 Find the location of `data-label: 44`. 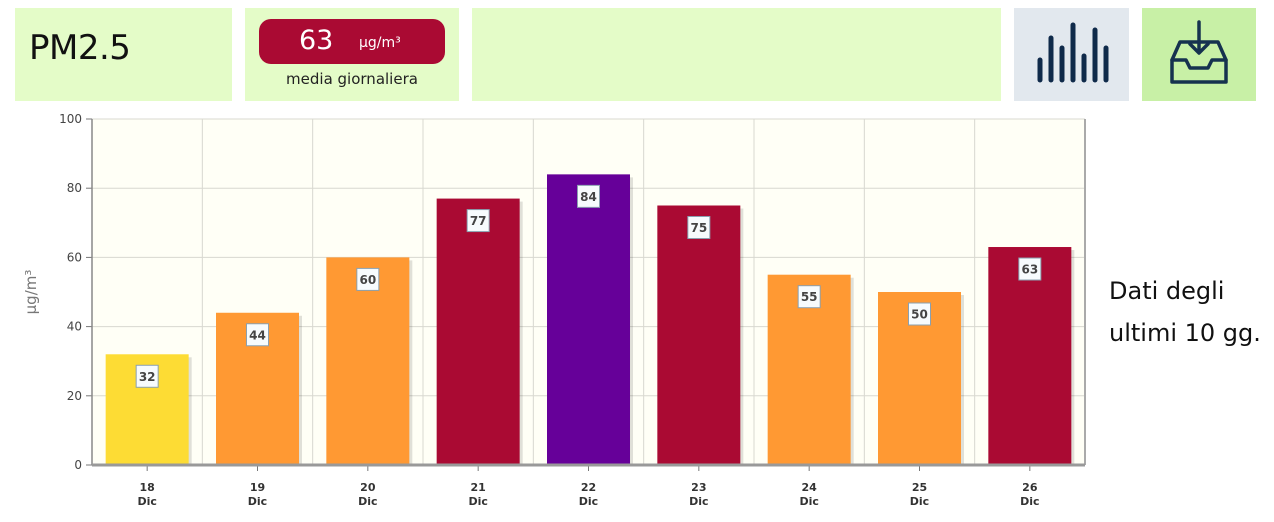

data-label: 44 is located at coordinates (257, 335).